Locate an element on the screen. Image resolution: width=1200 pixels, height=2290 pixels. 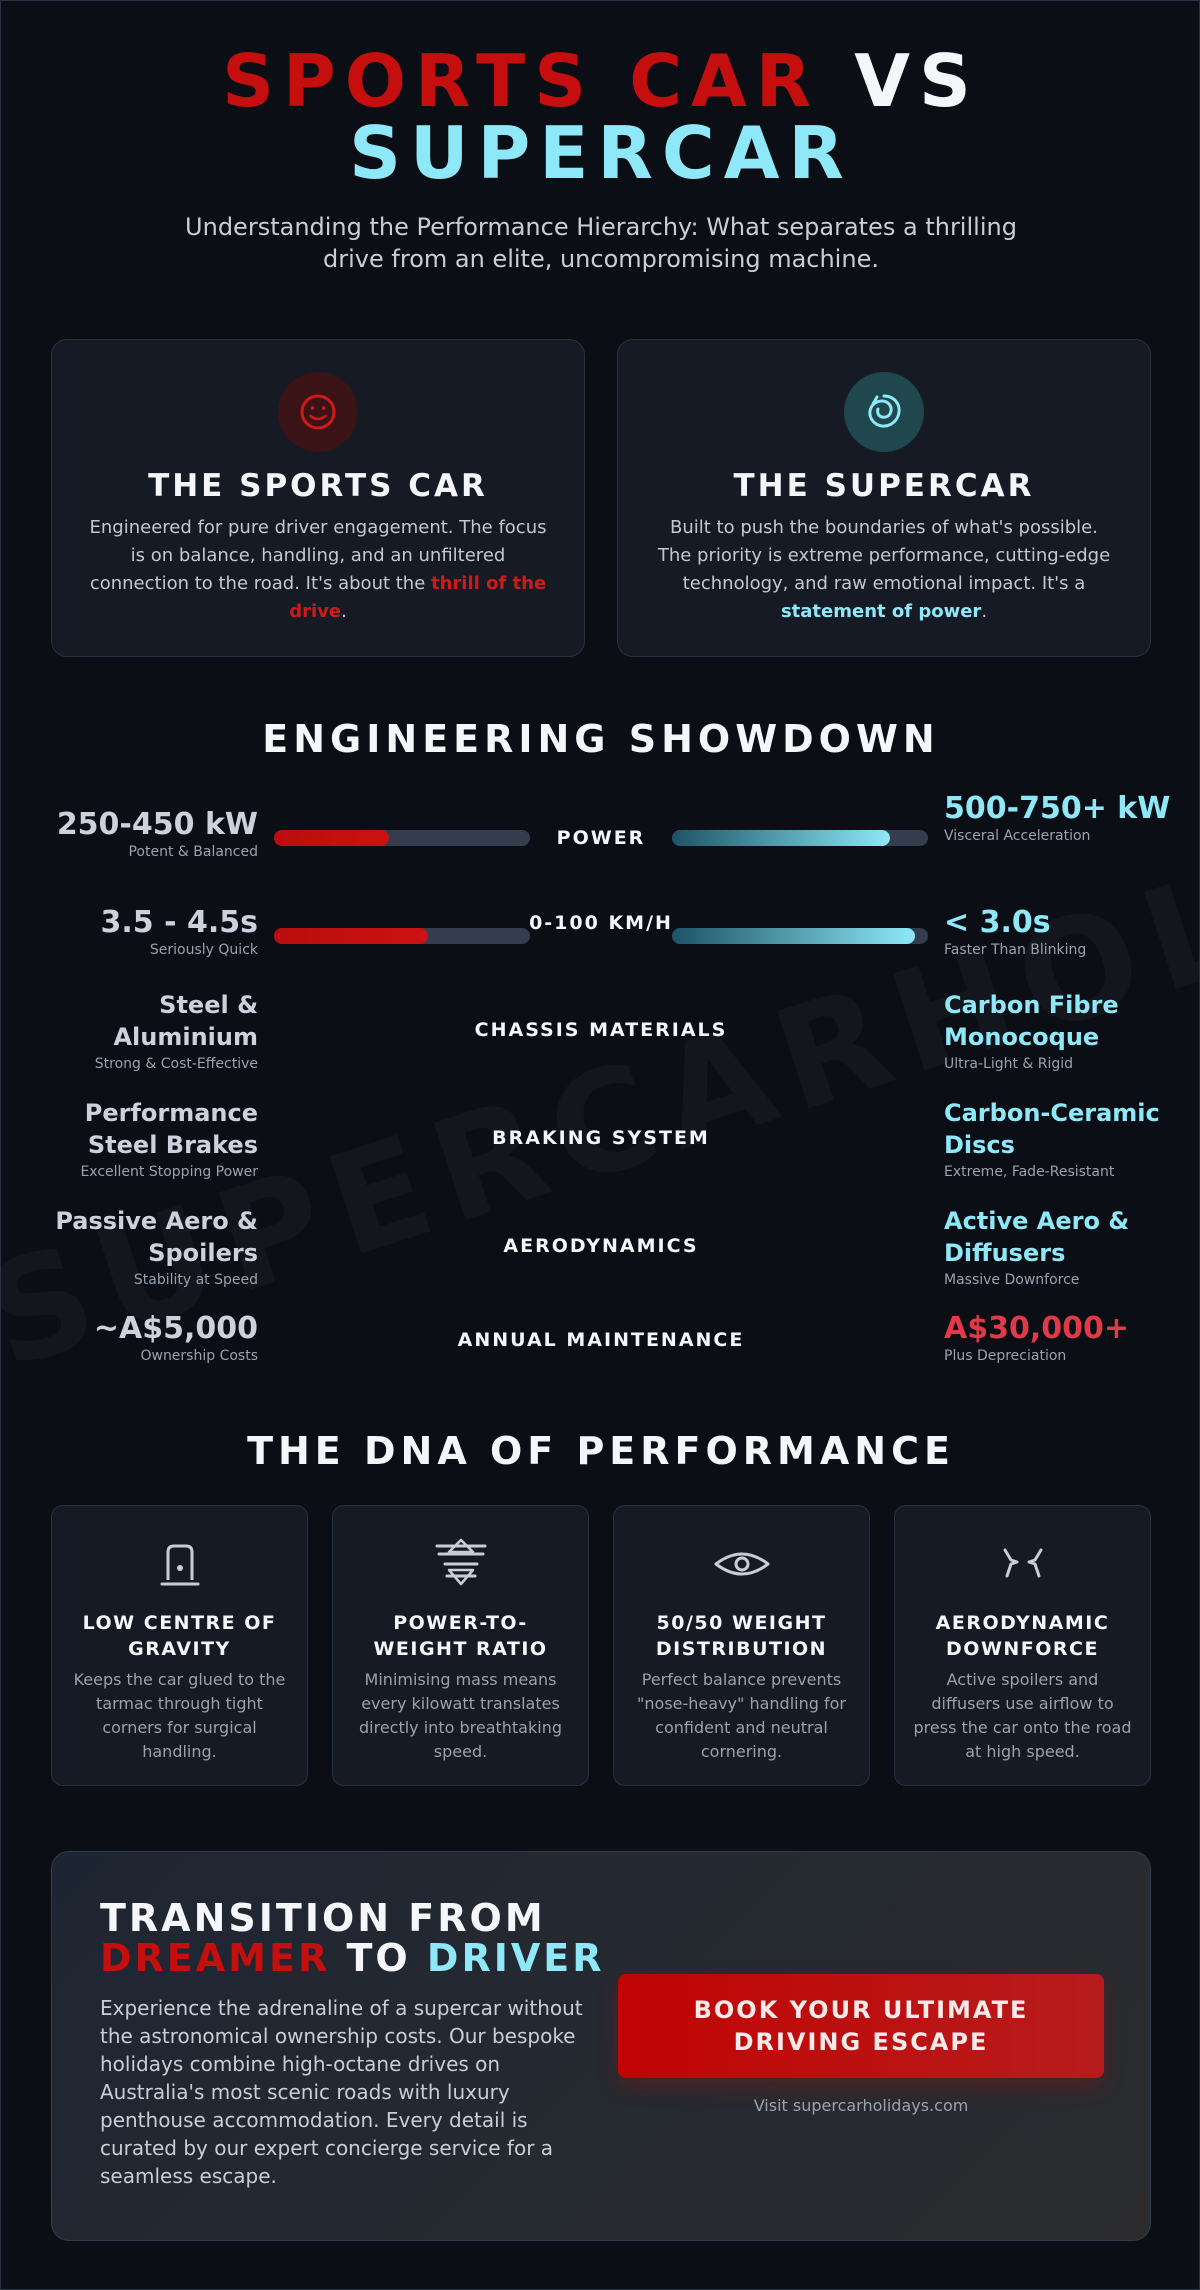
cta-title: TRANSITION FROM DREAMER TO DRIVER is located at coordinates (352, 1938).